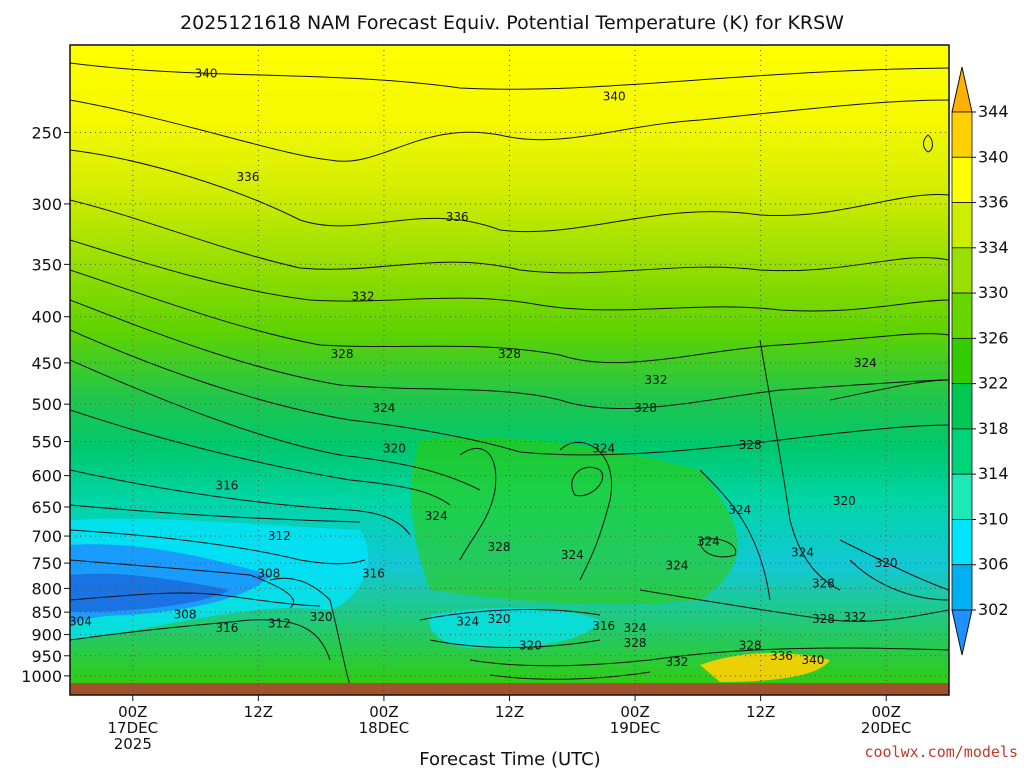 The image size is (1024, 768). Describe the element at coordinates (46, 656) in the screenshot. I see `y-tick-label: 950` at that location.